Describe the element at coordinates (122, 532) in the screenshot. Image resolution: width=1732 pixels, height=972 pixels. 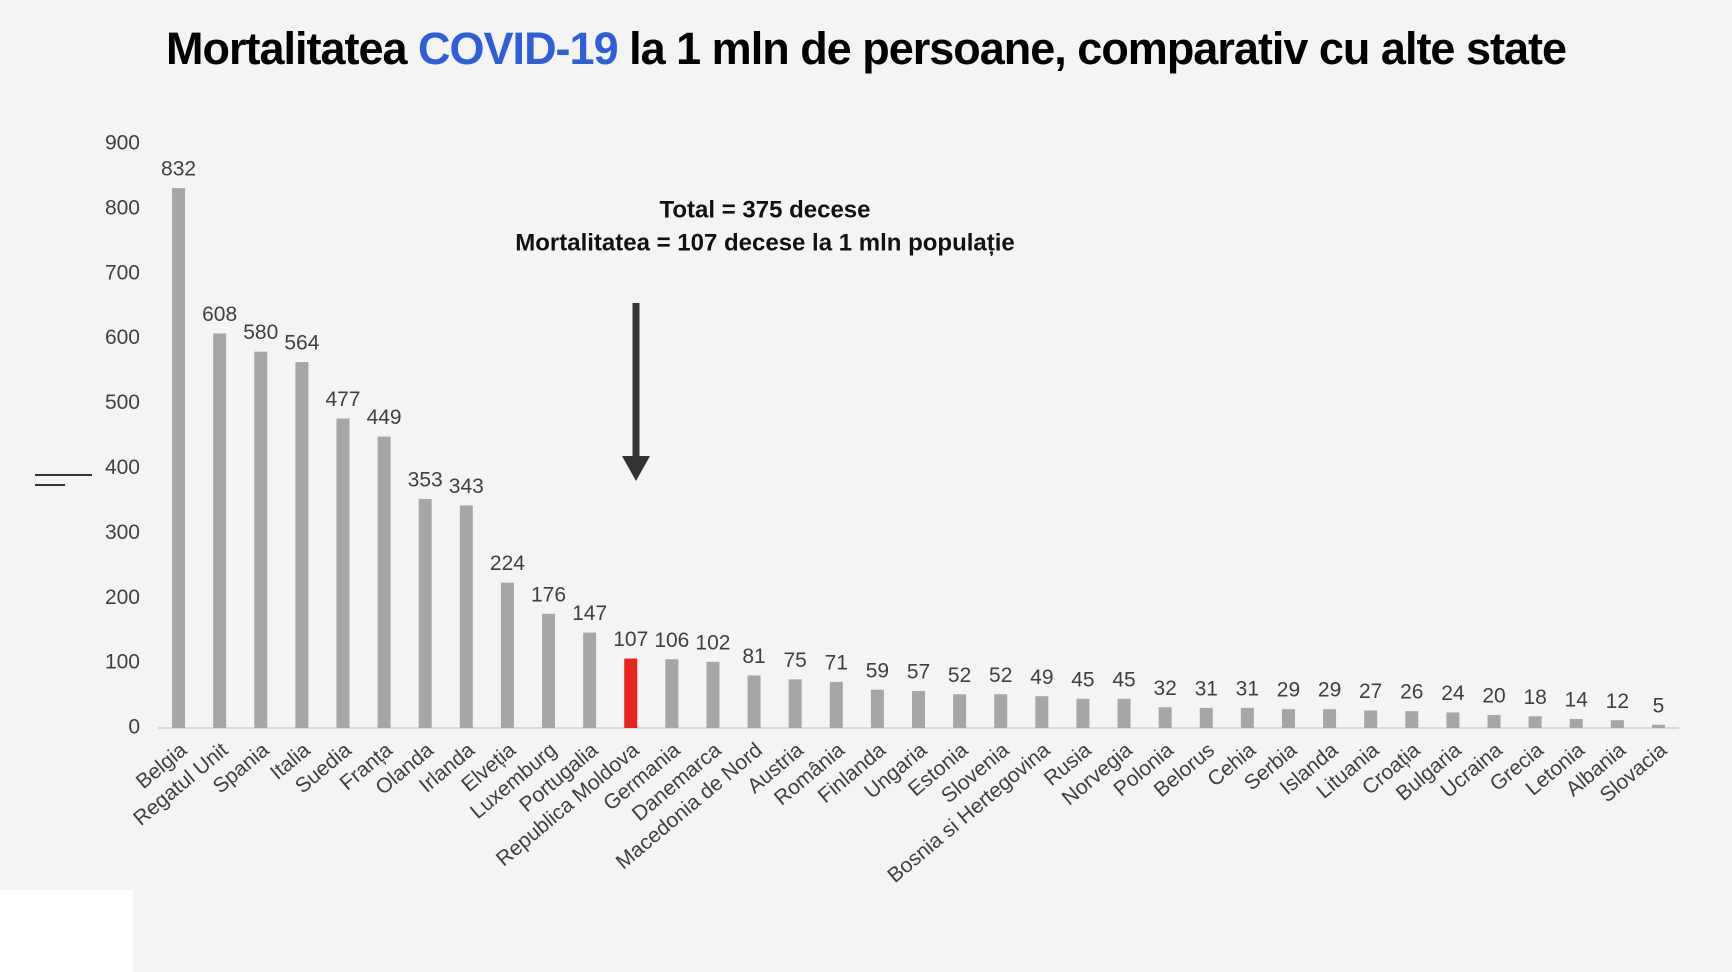
I see `y-tick-label: 300` at that location.